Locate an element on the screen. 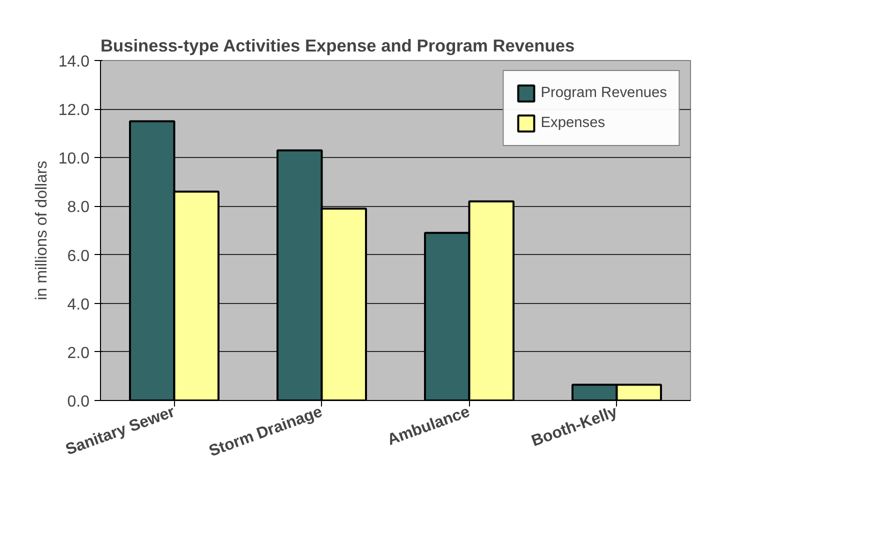  y-tick-label: 4.0 is located at coordinates (78, 305).